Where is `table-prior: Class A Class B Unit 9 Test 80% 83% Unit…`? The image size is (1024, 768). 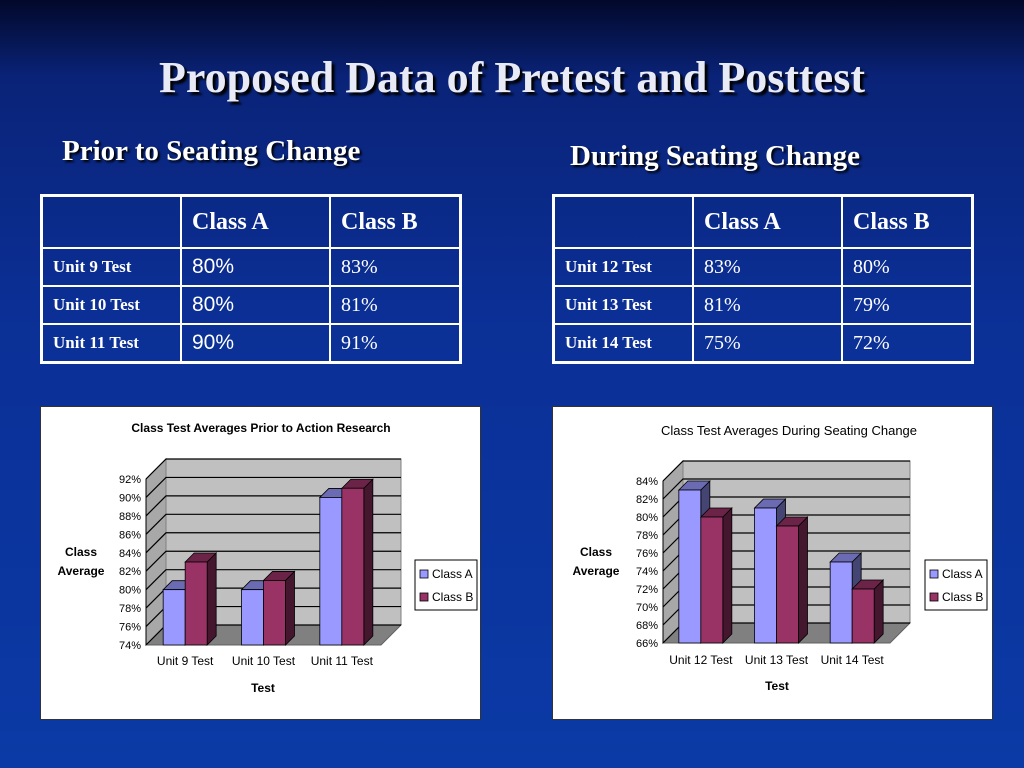 table-prior: Class A Class B Unit 9 Test 80% 83% Unit… is located at coordinates (251, 279).